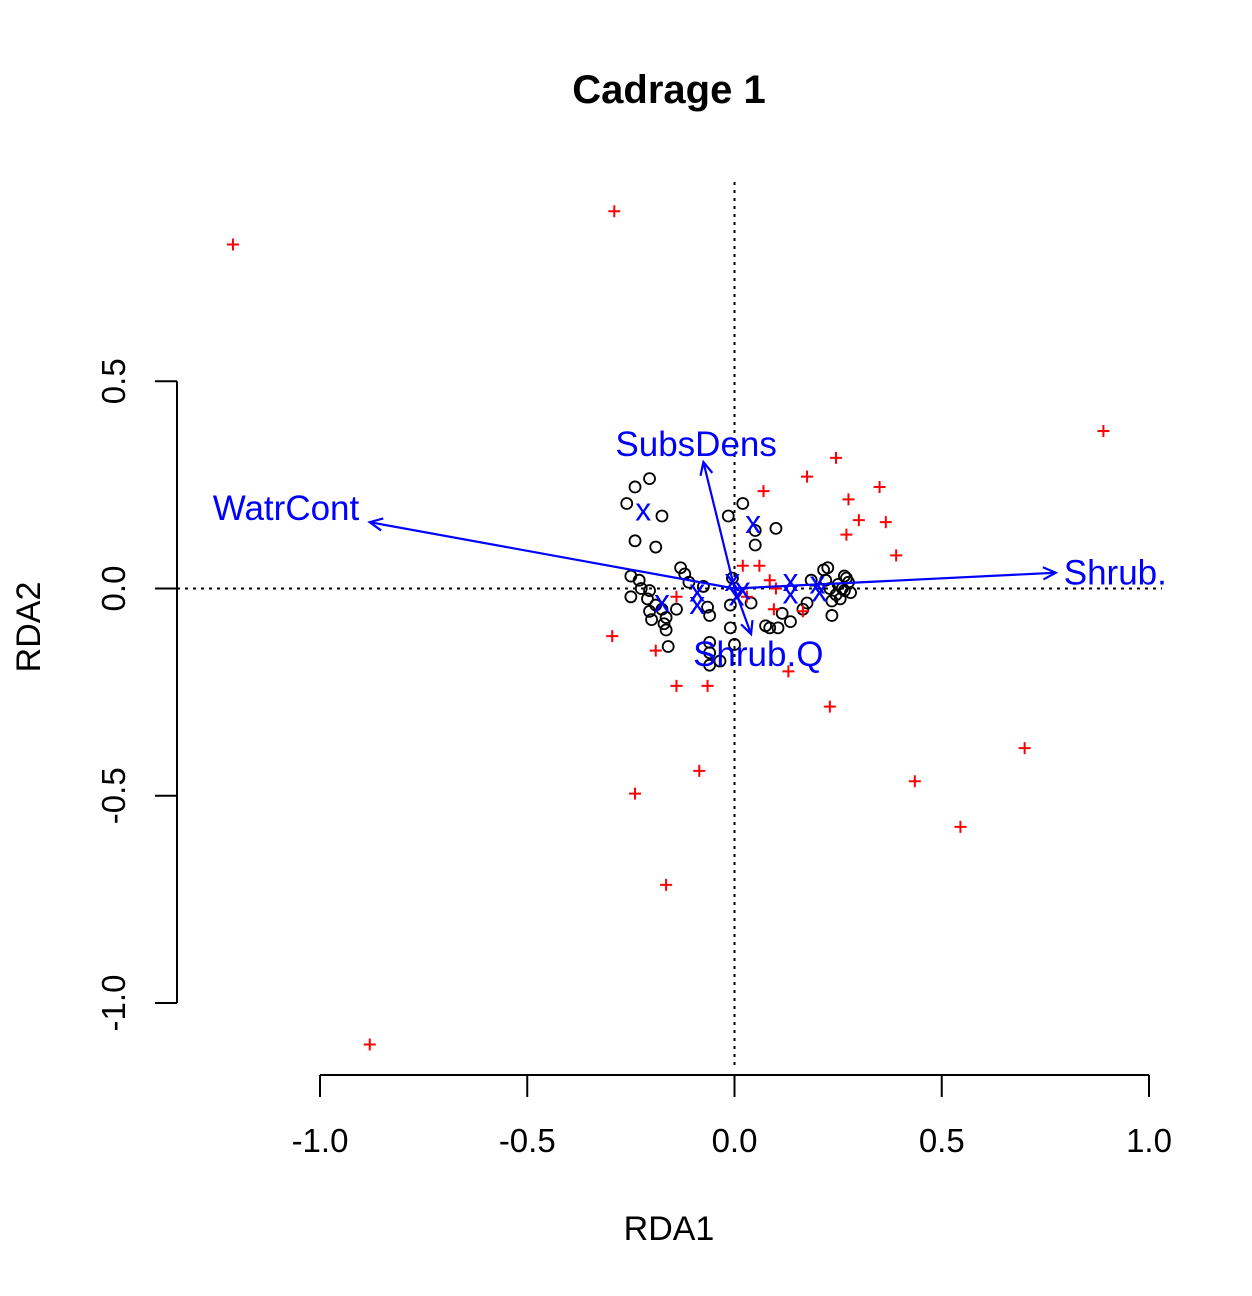 This screenshot has height=1296, width=1252. Describe the element at coordinates (113, 1003) in the screenshot. I see `y-tick-label: -1.0` at that location.